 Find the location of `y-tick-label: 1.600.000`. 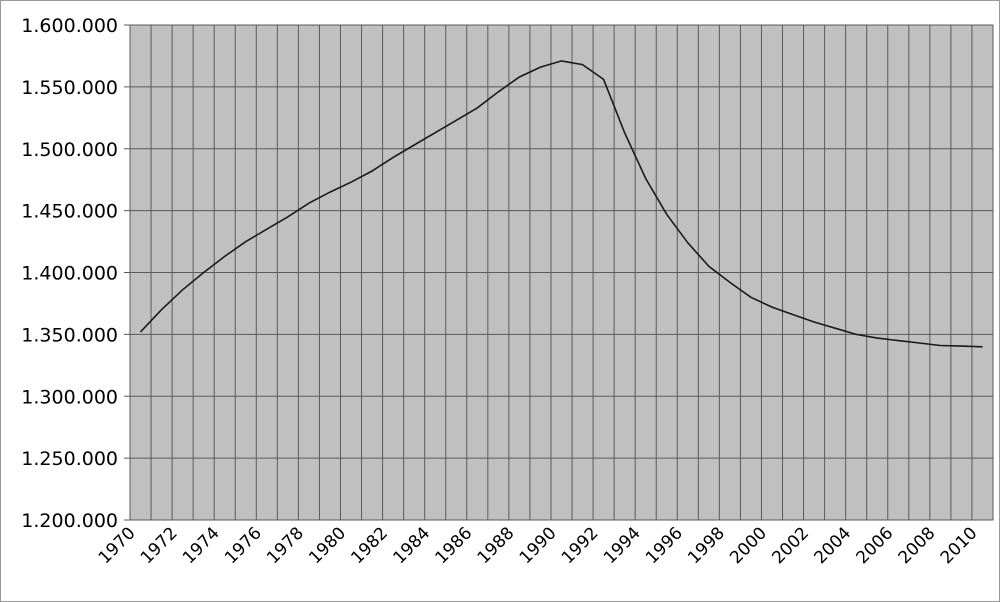

y-tick-label: 1.600.000 is located at coordinates (69, 26).